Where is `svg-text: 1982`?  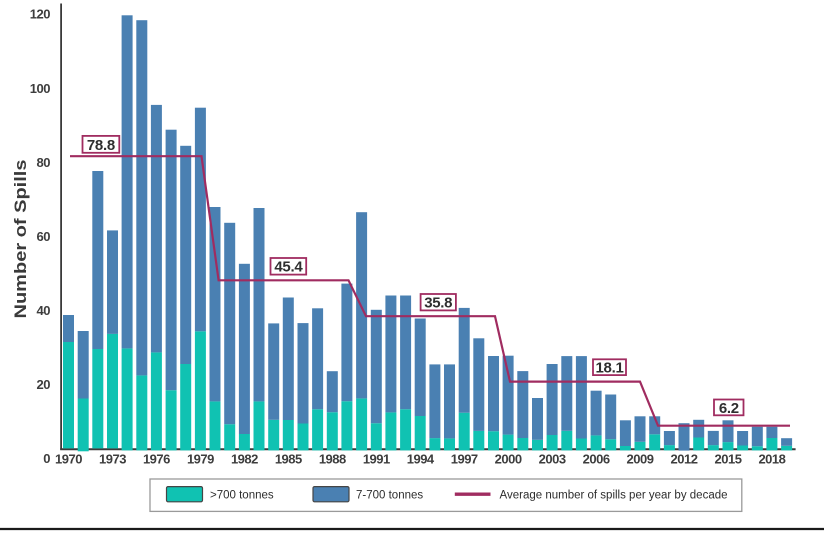
svg-text: 1982 is located at coordinates (244, 459).